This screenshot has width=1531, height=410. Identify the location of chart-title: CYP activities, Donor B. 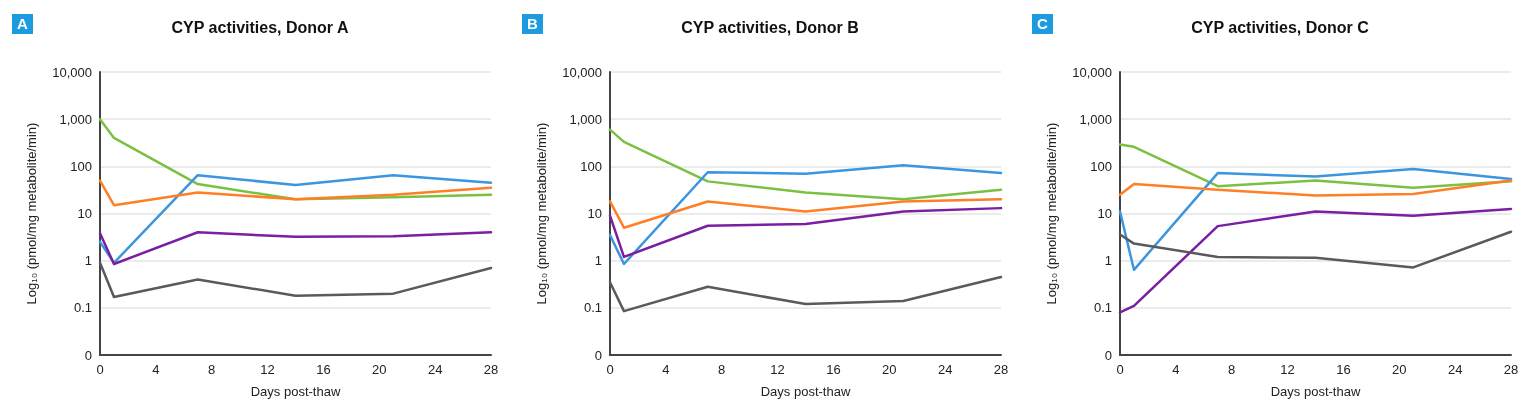
(770, 27).